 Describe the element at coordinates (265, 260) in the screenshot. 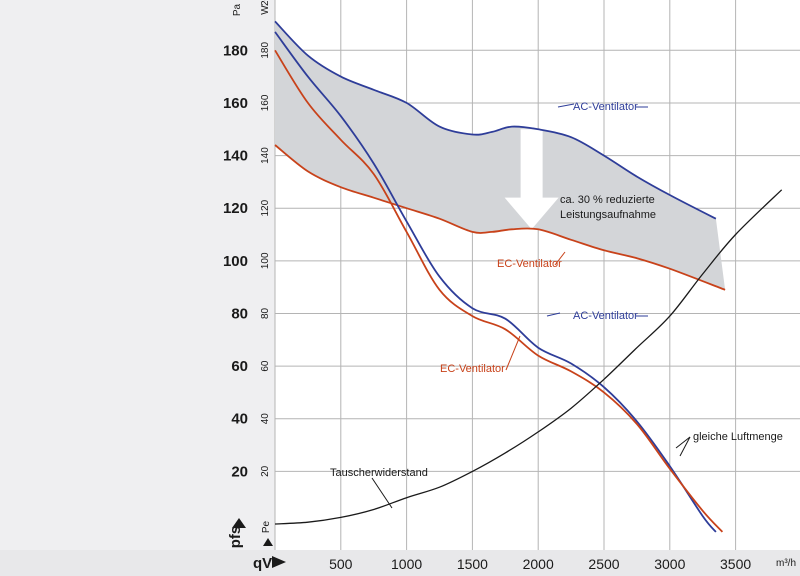

I see `power-tick-label: 100` at that location.